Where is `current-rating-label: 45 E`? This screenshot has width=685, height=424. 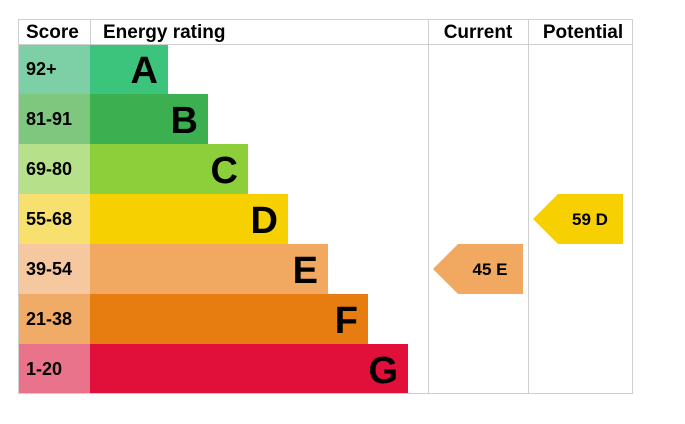 current-rating-label: 45 E is located at coordinates (490, 269).